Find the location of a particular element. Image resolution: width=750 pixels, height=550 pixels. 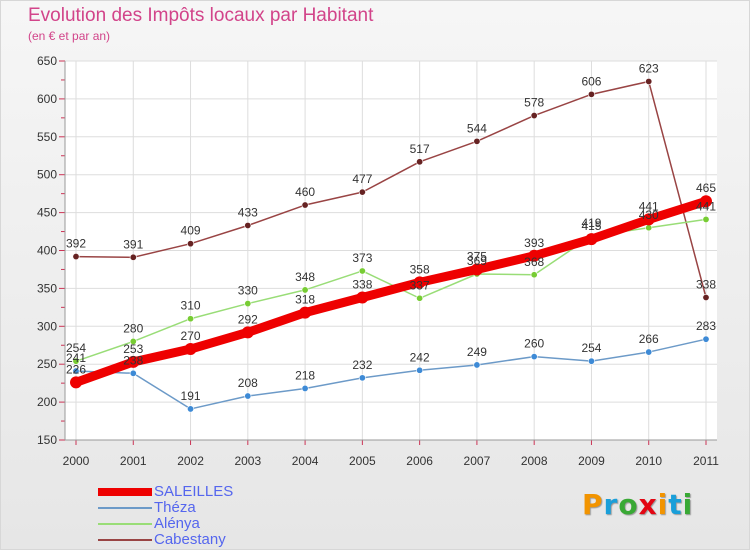

data-label-theza: 241 is located at coordinates (76, 358).